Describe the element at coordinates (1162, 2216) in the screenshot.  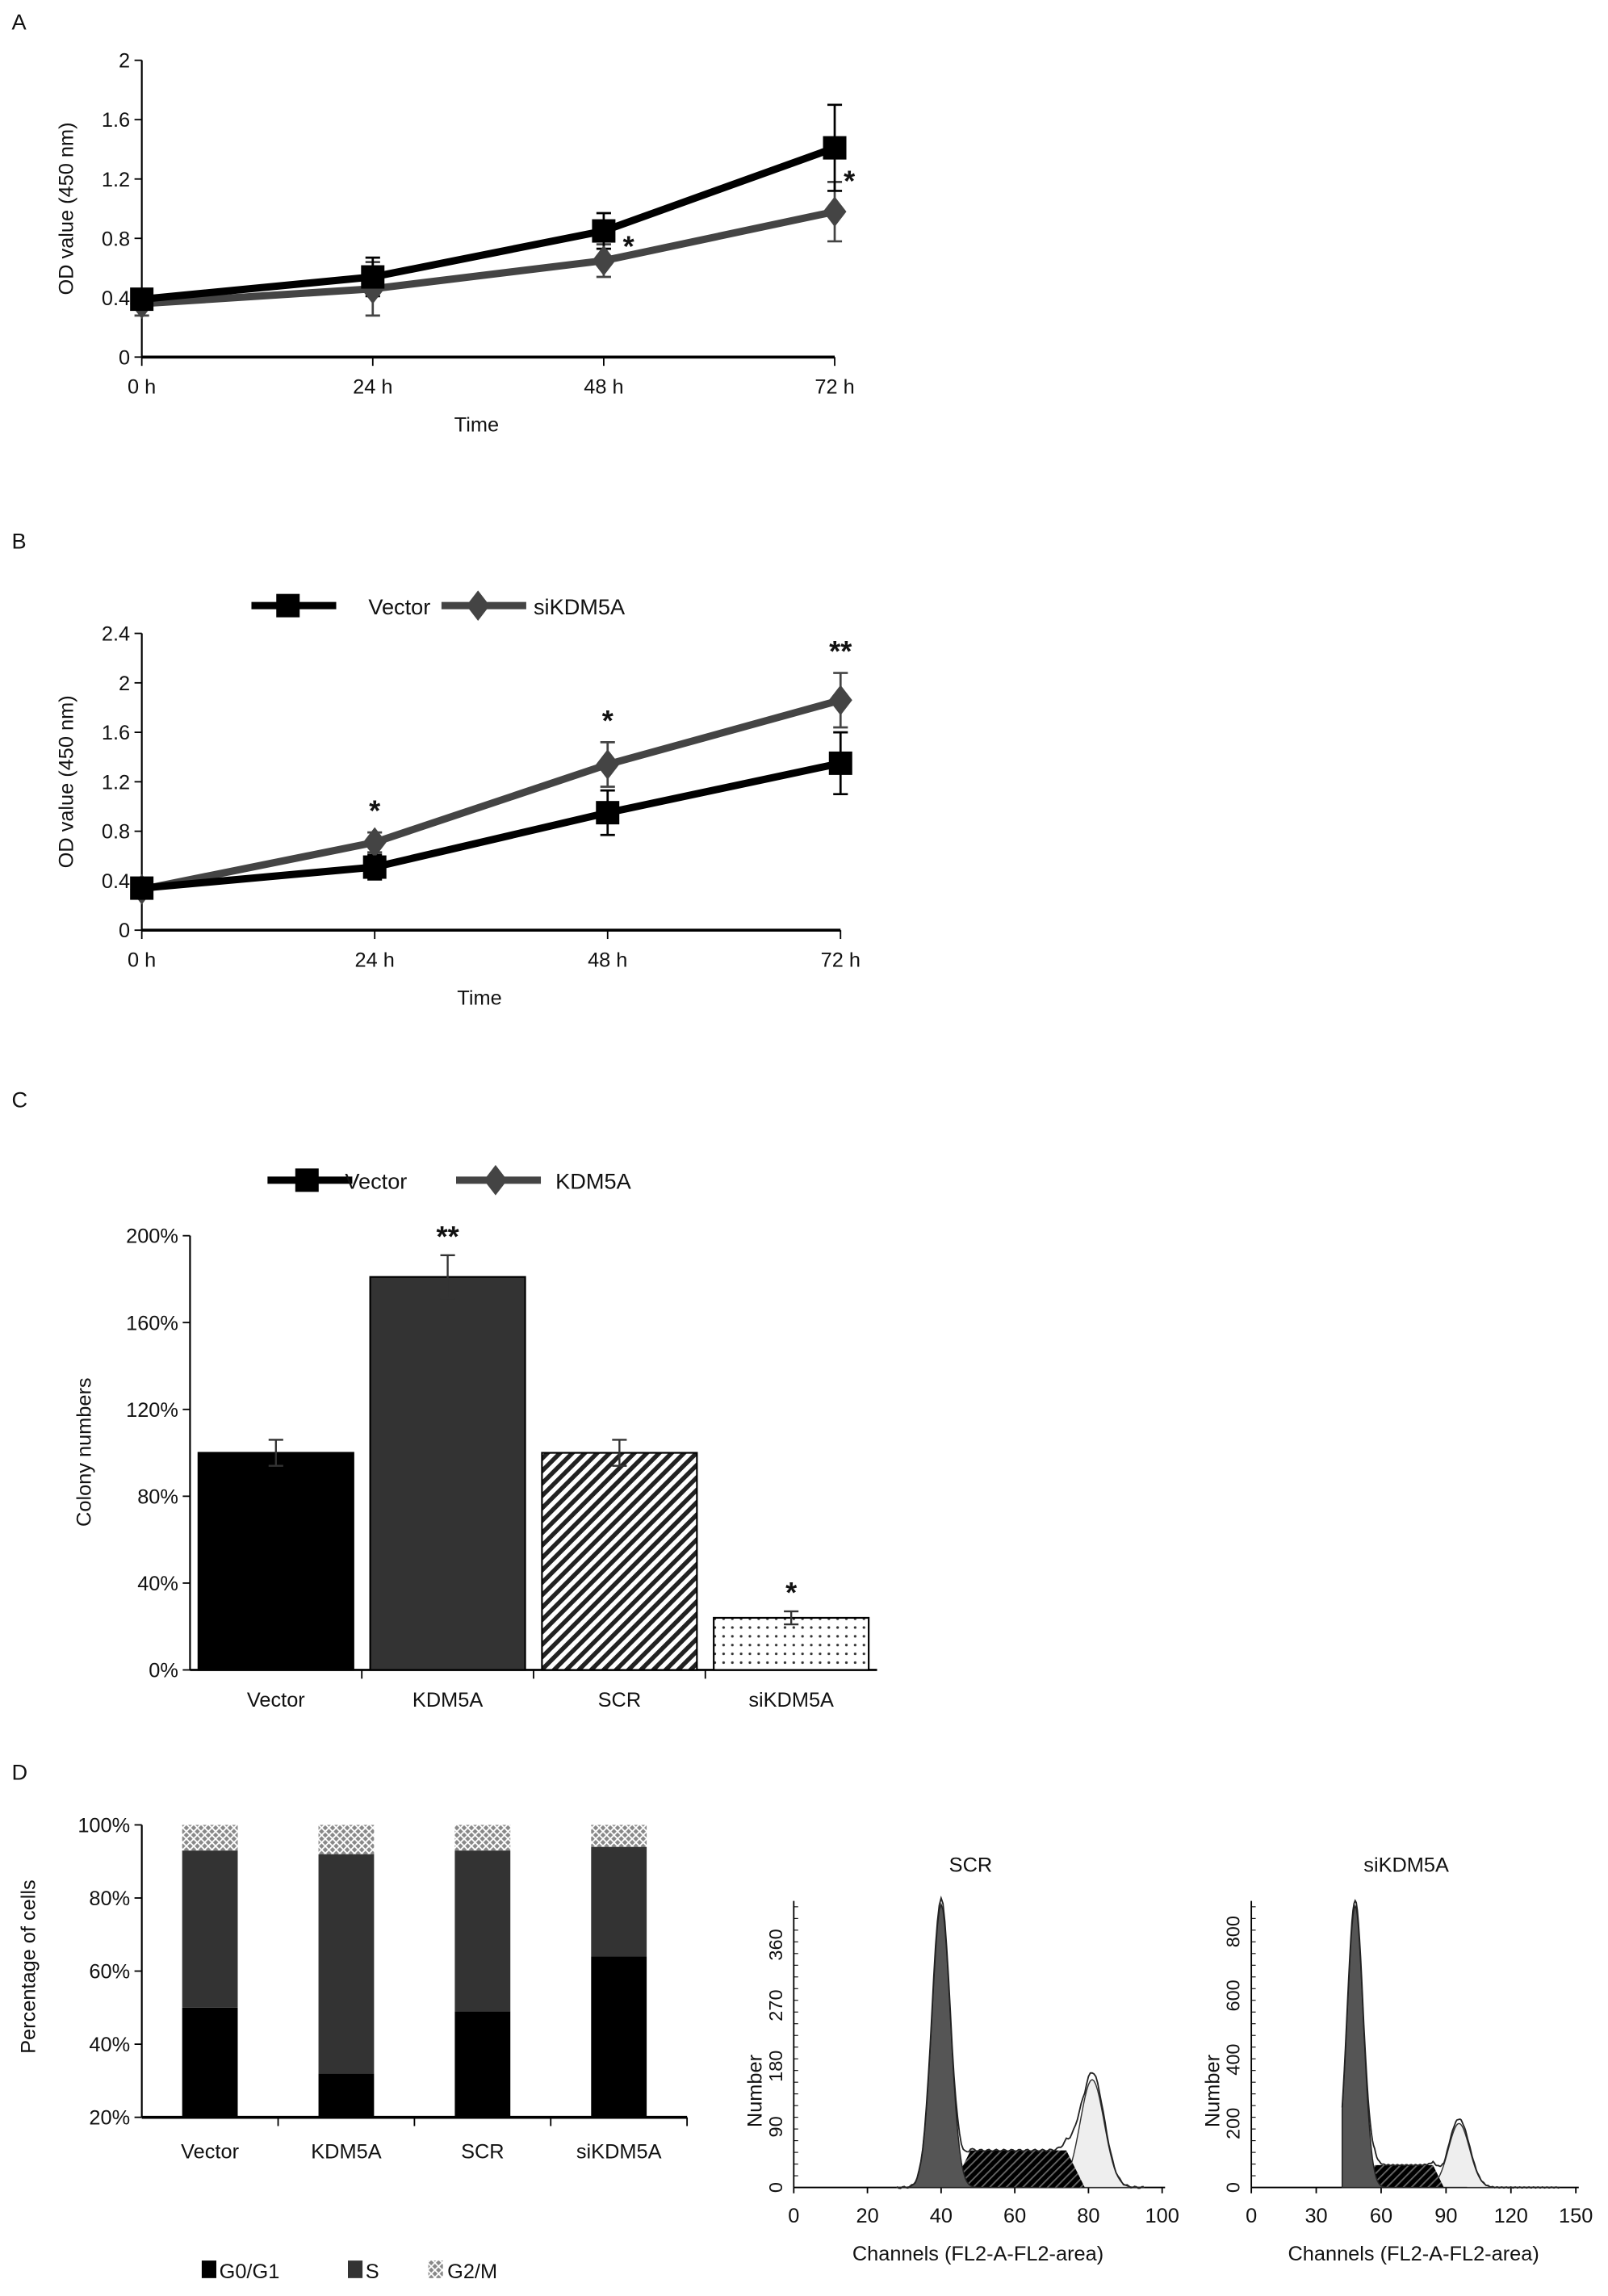
I see `chart-d2-x-tick-label: 100` at that location.